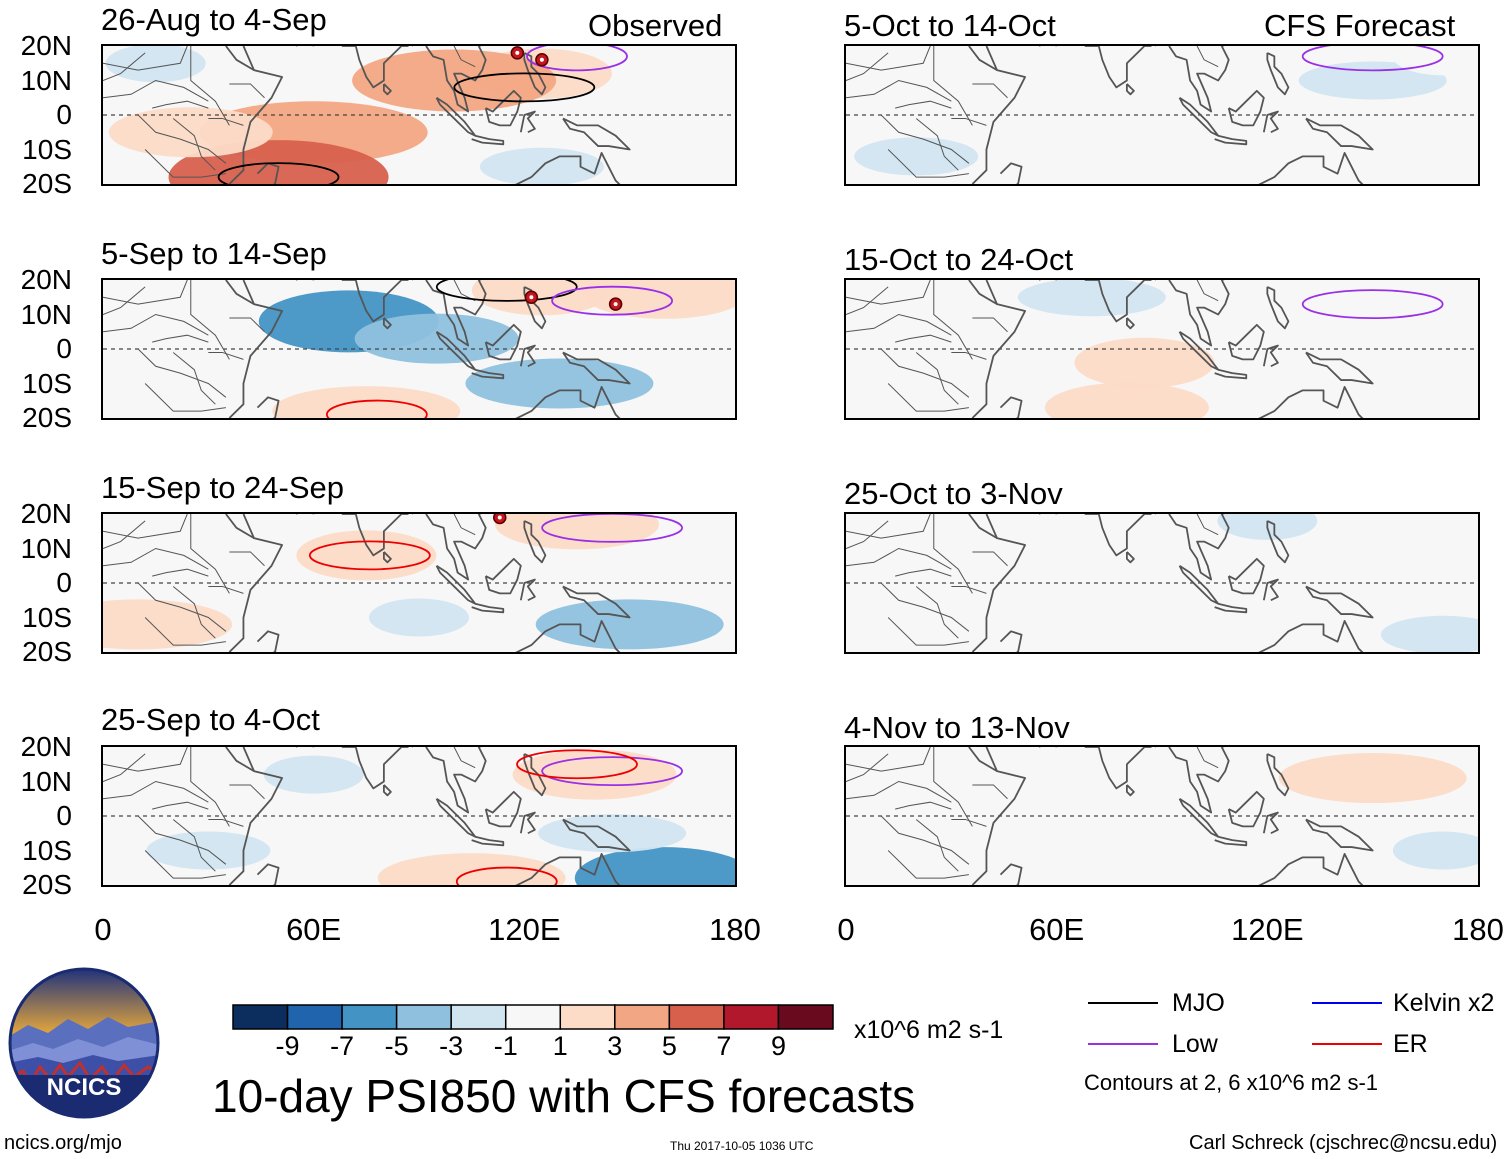 The width and height of the screenshot is (1510, 1159). I want to click on contour-mjo, so click(278, 173).